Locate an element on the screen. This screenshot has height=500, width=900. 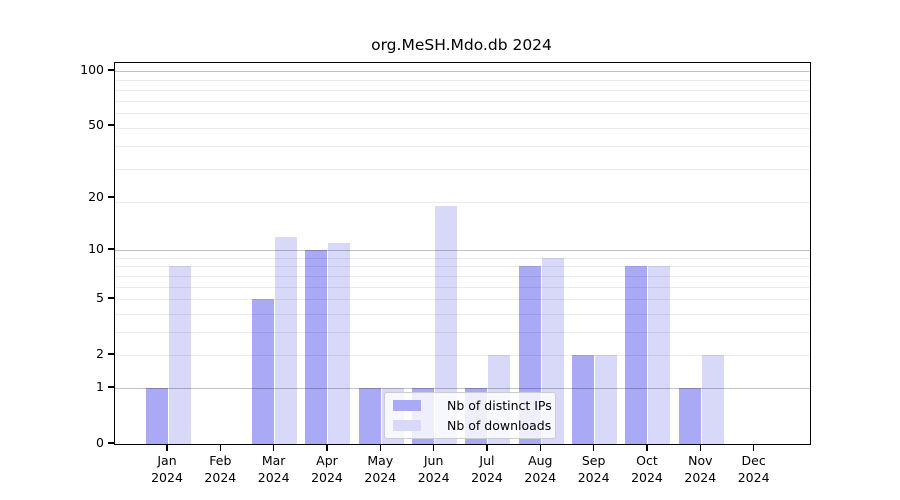
x-tick-label: Jun 2024 is located at coordinates (433, 469).